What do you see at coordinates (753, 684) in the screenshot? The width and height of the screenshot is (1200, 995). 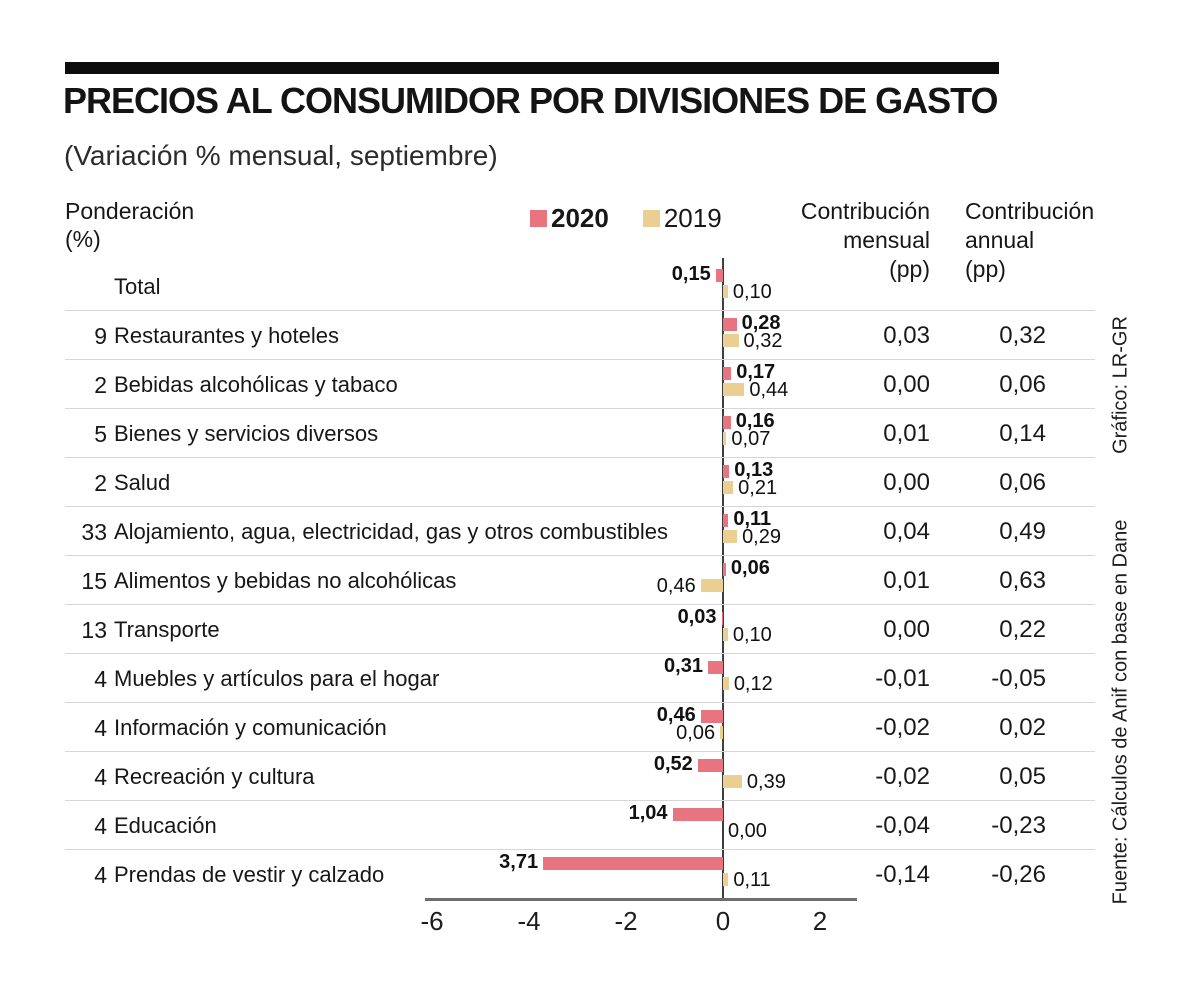 I see `bar-value-2019: 0,12` at bounding box center [753, 684].